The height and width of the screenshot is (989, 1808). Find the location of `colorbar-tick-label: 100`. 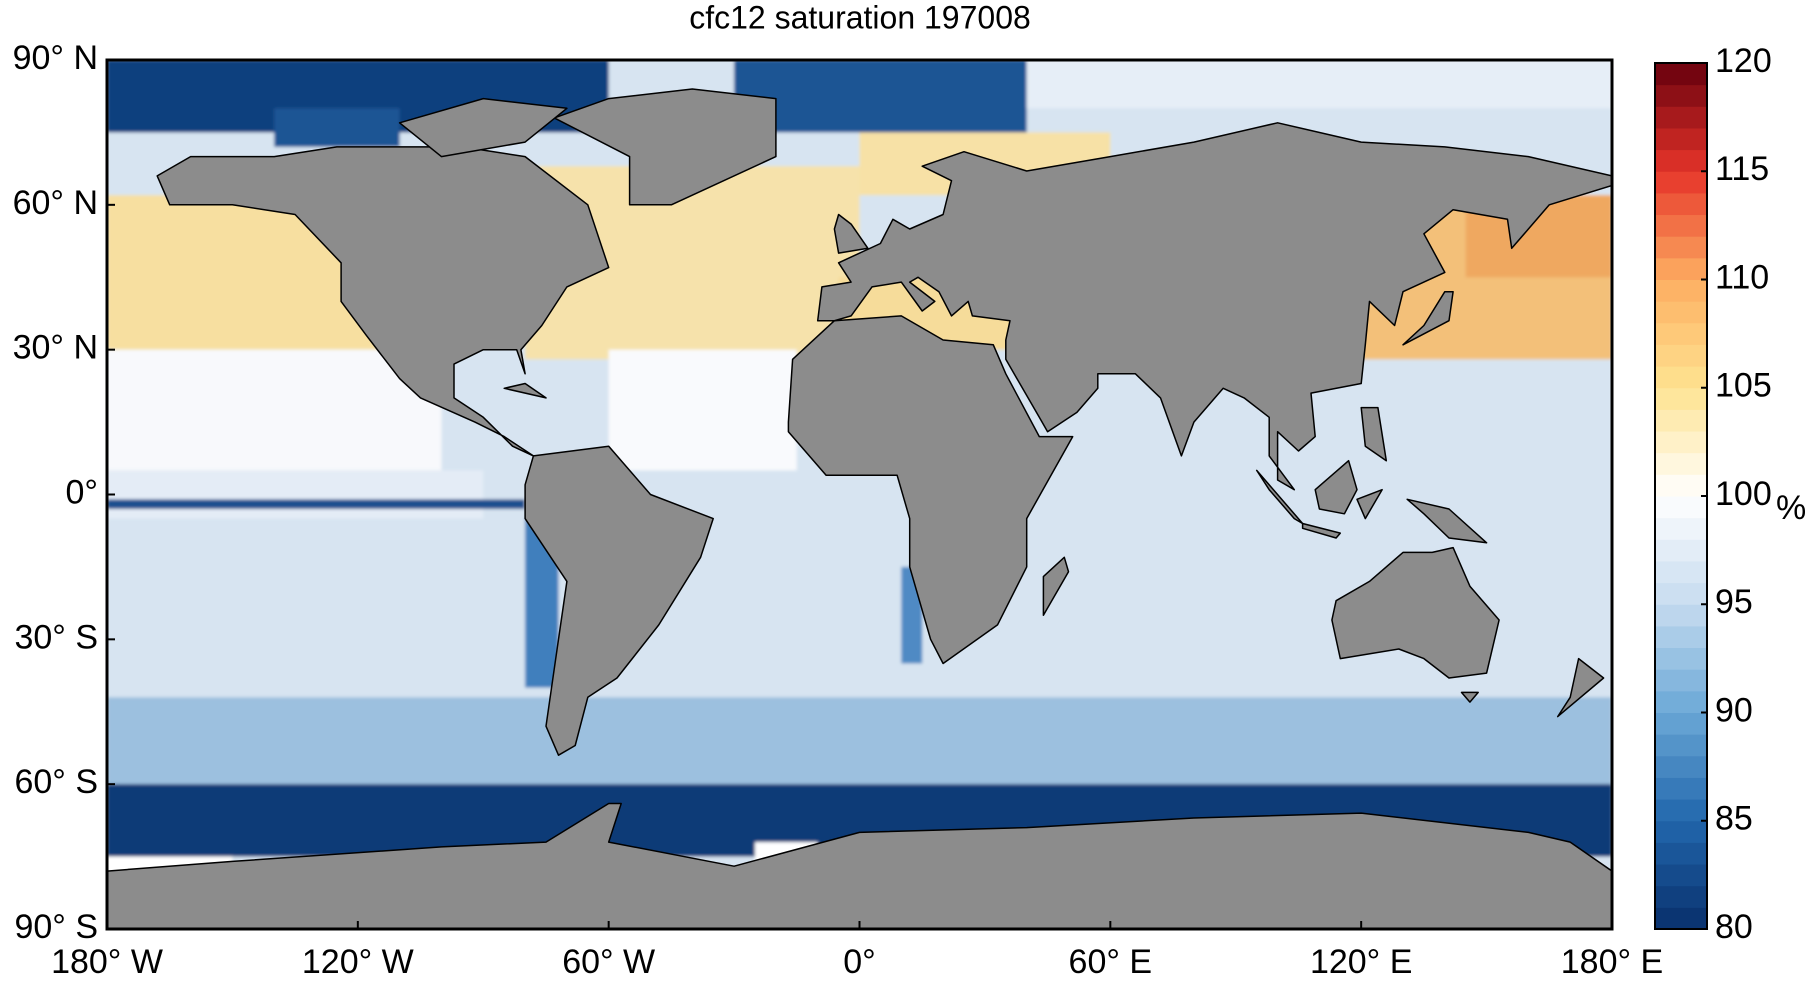

colorbar-tick-label: 100 is located at coordinates (1743, 494).